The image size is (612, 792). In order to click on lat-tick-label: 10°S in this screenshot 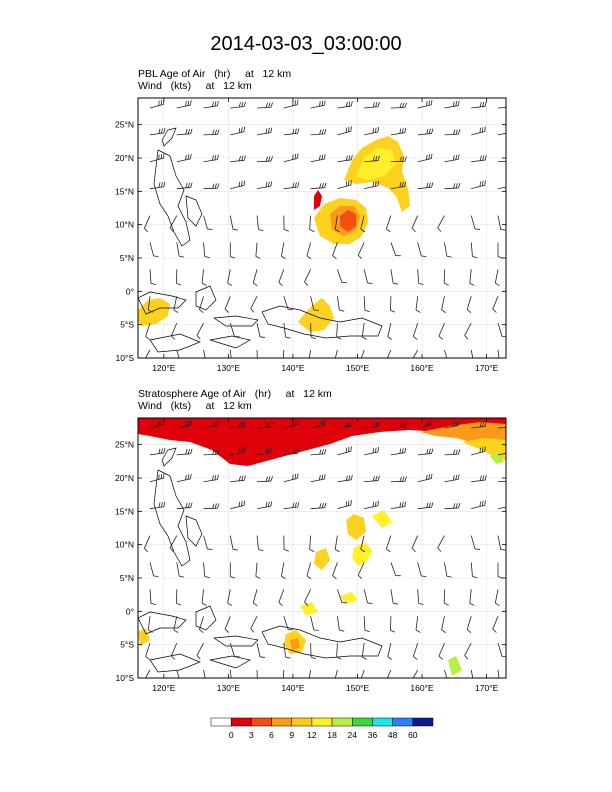, I will do `click(124, 358)`.